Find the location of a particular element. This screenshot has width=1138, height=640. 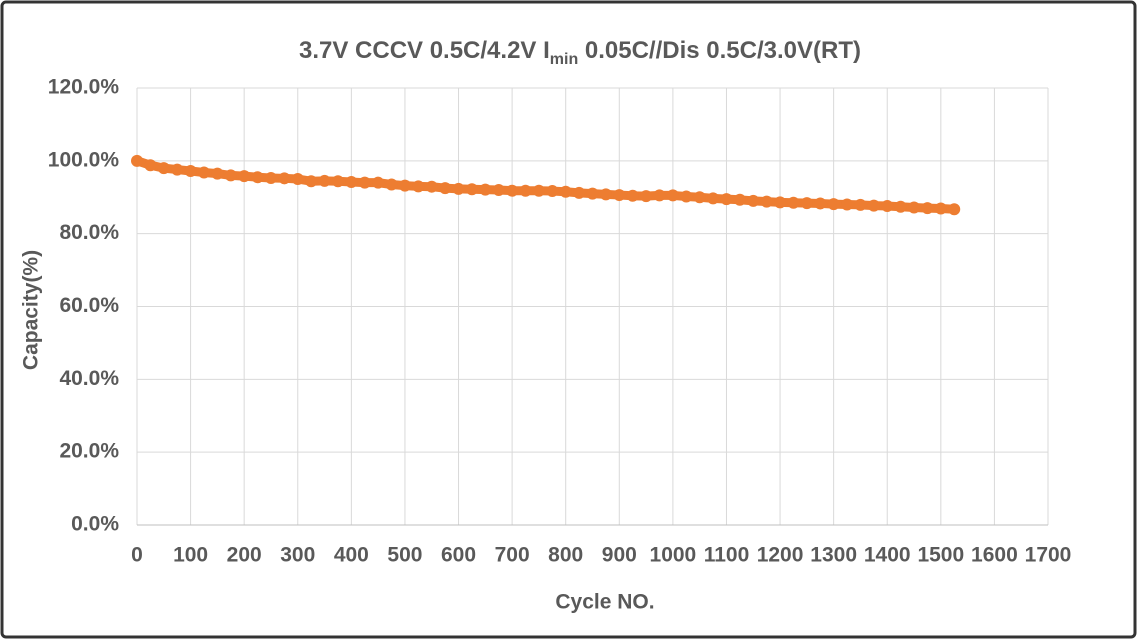

y-axis-title: Capacity(%) is located at coordinates (31, 310).